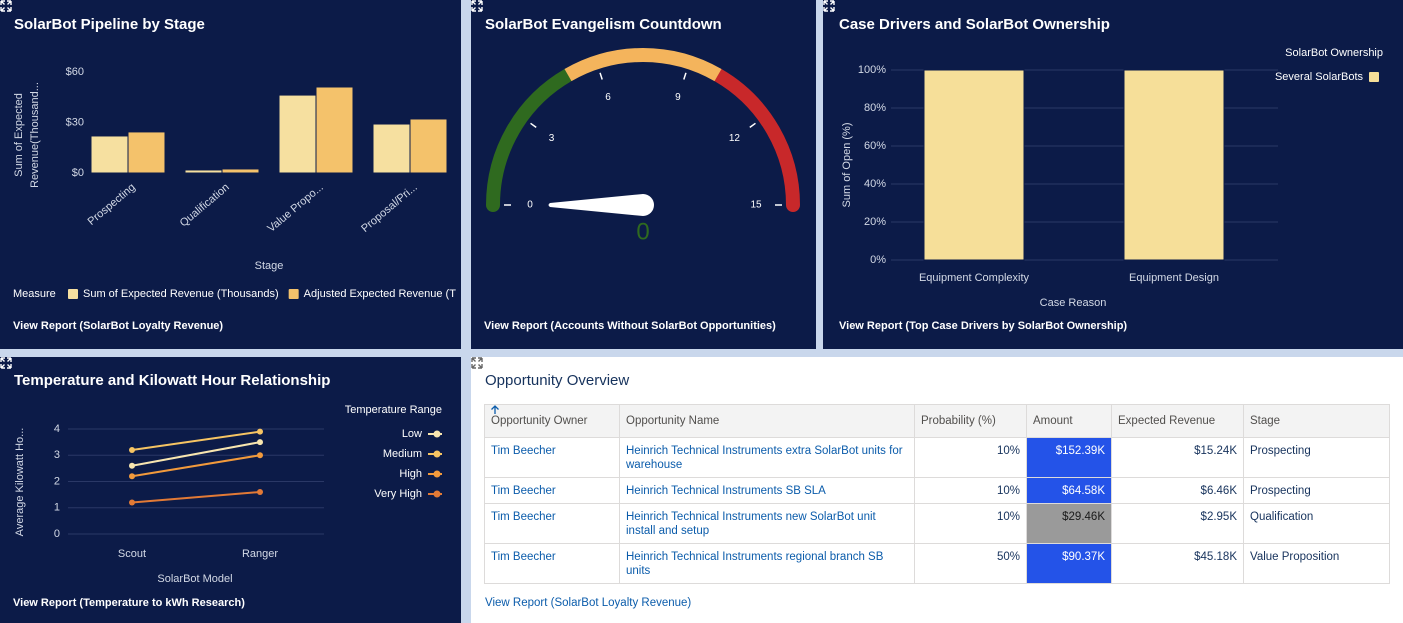  I want to click on y-tick-label: $30, so click(75, 122).